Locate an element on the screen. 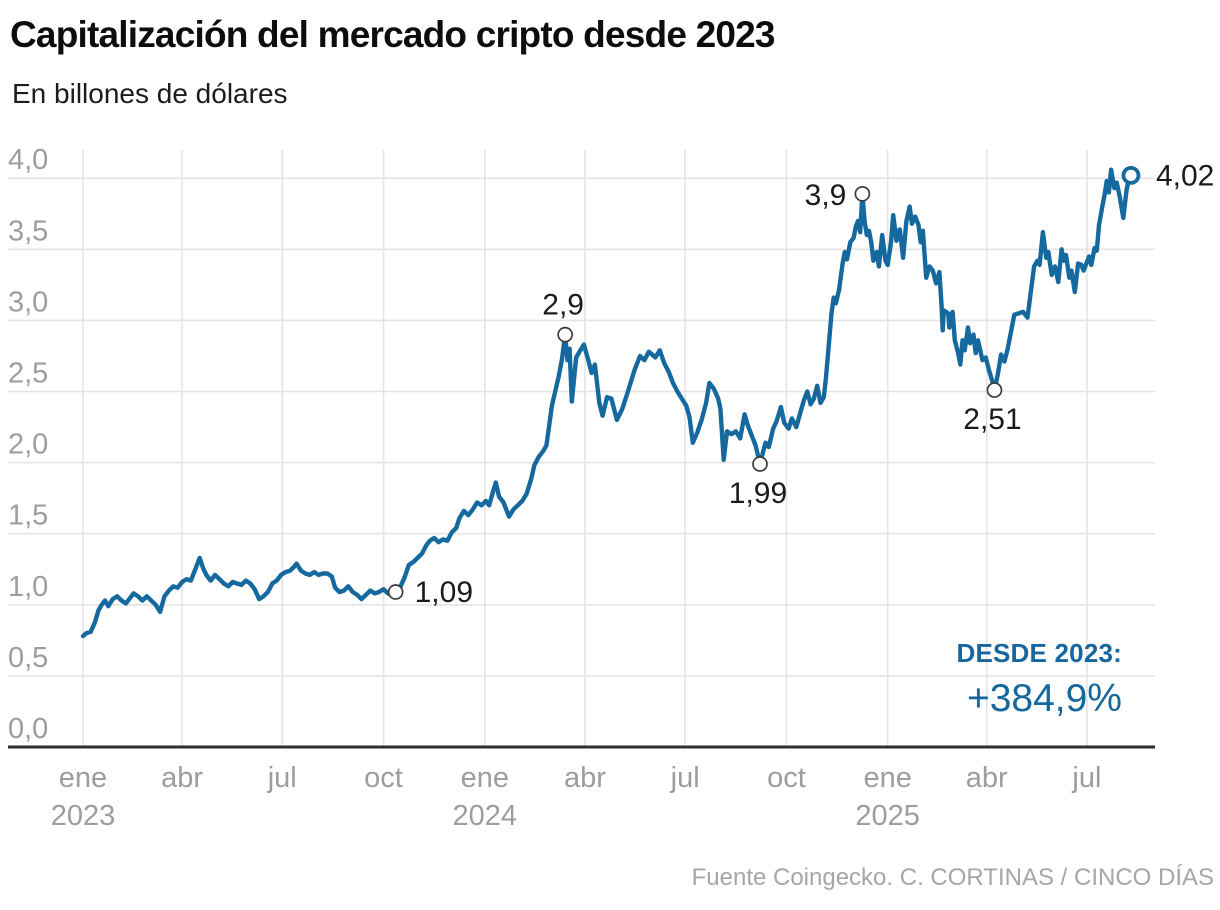  y-axis-tick-label: 3,5 is located at coordinates (28, 231).